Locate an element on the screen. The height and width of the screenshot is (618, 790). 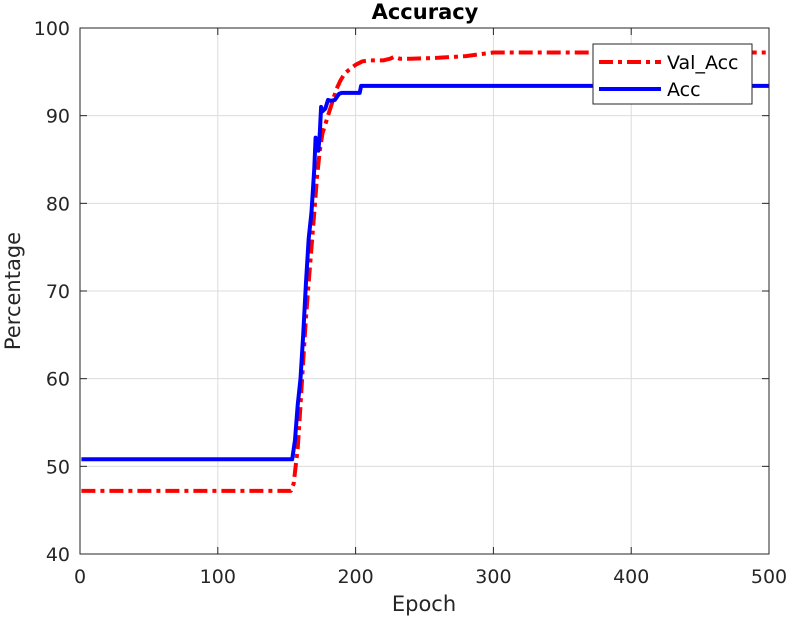
y-tick-label: 40 is located at coordinates (58, 555).